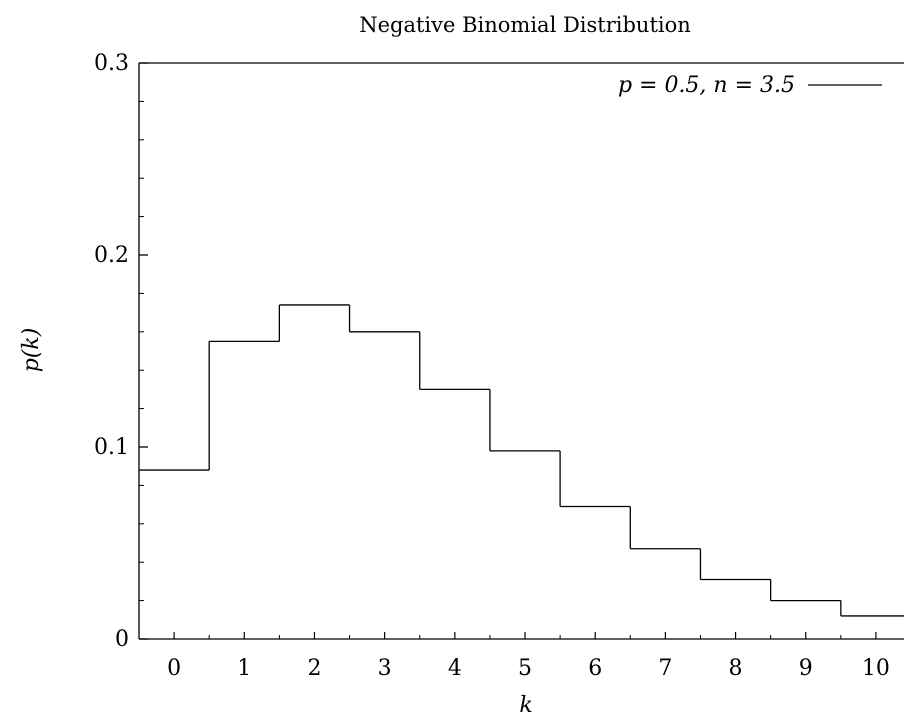 The height and width of the screenshot is (720, 904). Describe the element at coordinates (736, 668) in the screenshot. I see `x-tick-label: 8` at that location.